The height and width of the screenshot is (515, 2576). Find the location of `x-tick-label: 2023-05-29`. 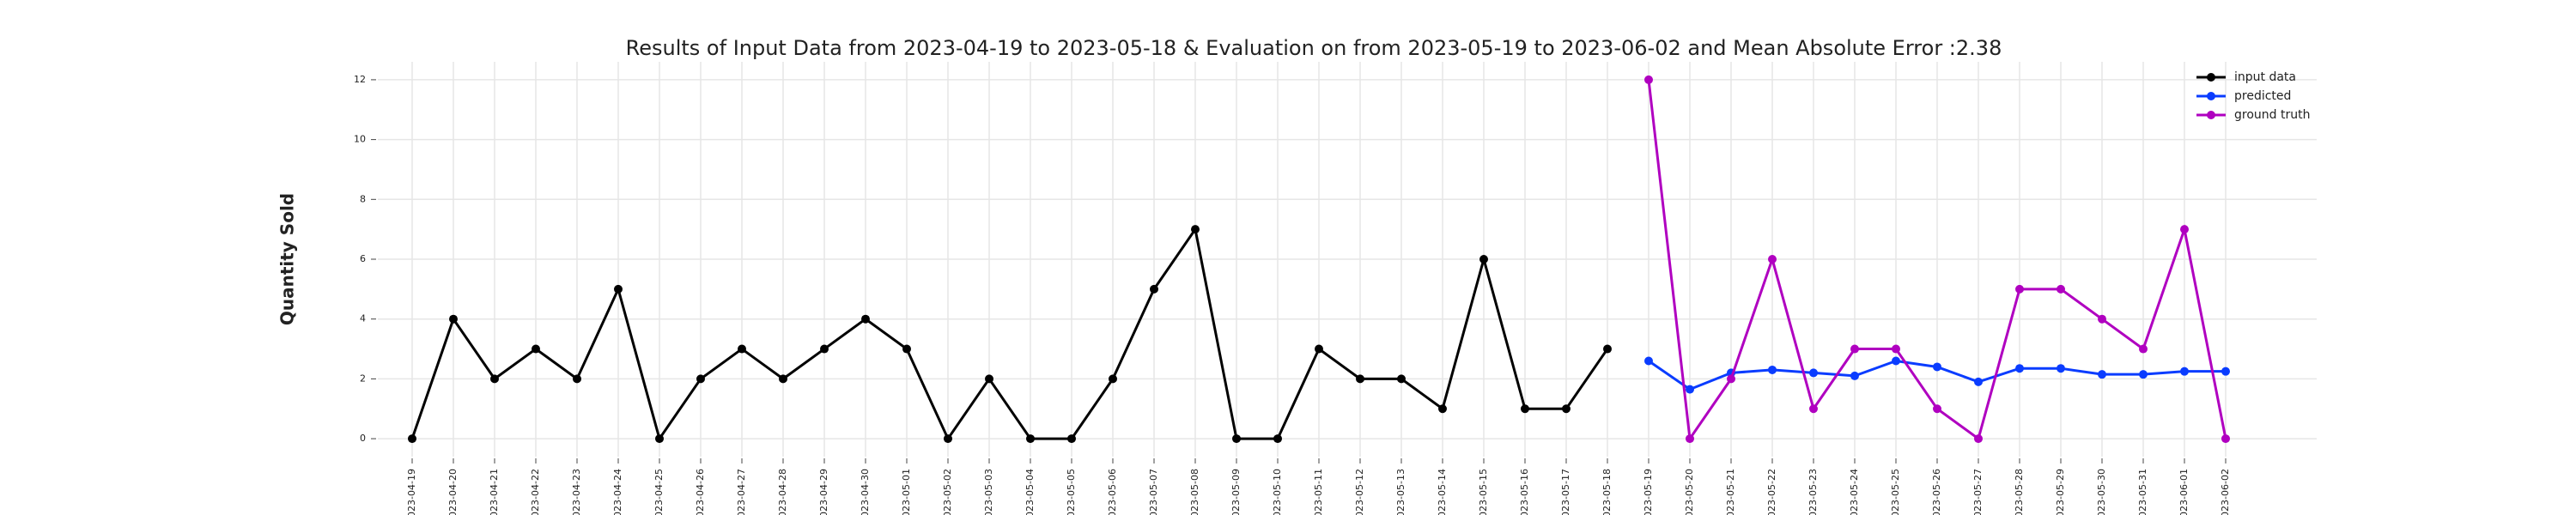

x-tick-label: 2023-05-29 is located at coordinates (2060, 492).